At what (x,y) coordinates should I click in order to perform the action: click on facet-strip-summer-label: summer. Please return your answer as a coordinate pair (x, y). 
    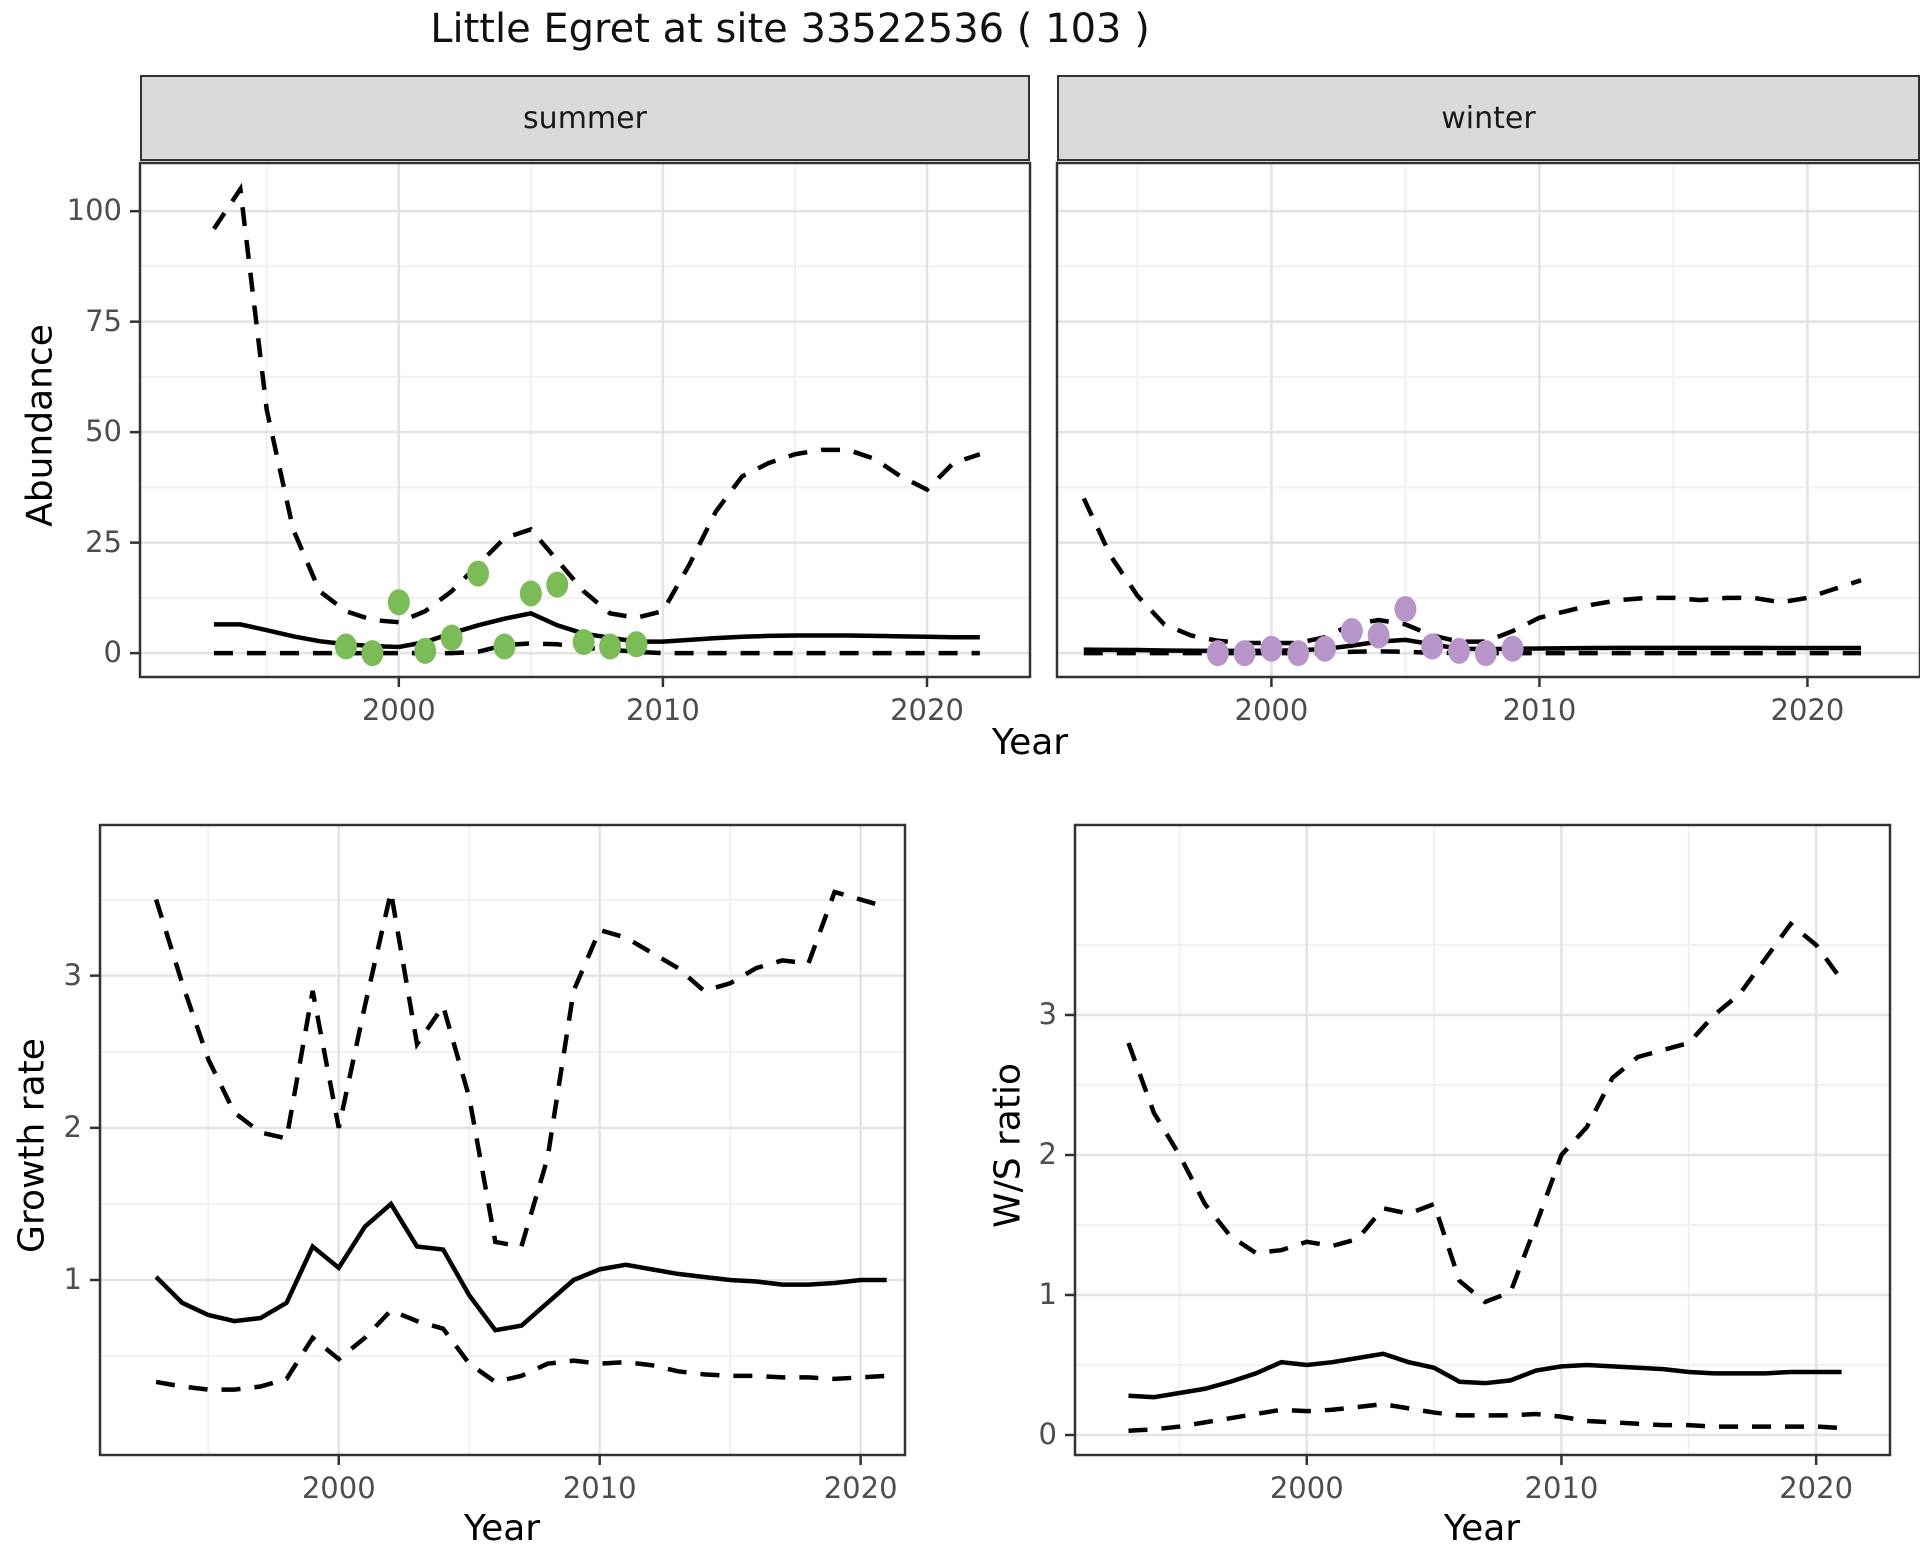
    Looking at the image, I should click on (585, 118).